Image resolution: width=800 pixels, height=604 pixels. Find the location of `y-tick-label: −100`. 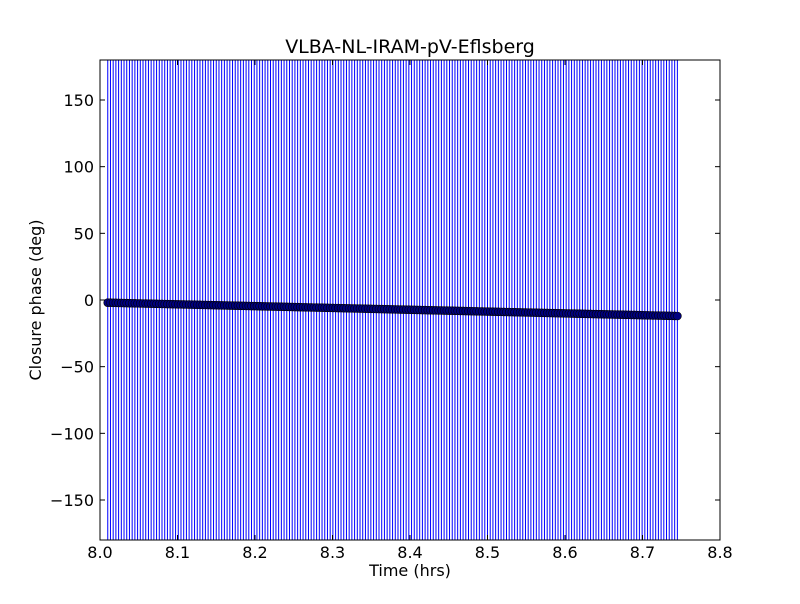

y-tick-label: −100 is located at coordinates (72, 433).